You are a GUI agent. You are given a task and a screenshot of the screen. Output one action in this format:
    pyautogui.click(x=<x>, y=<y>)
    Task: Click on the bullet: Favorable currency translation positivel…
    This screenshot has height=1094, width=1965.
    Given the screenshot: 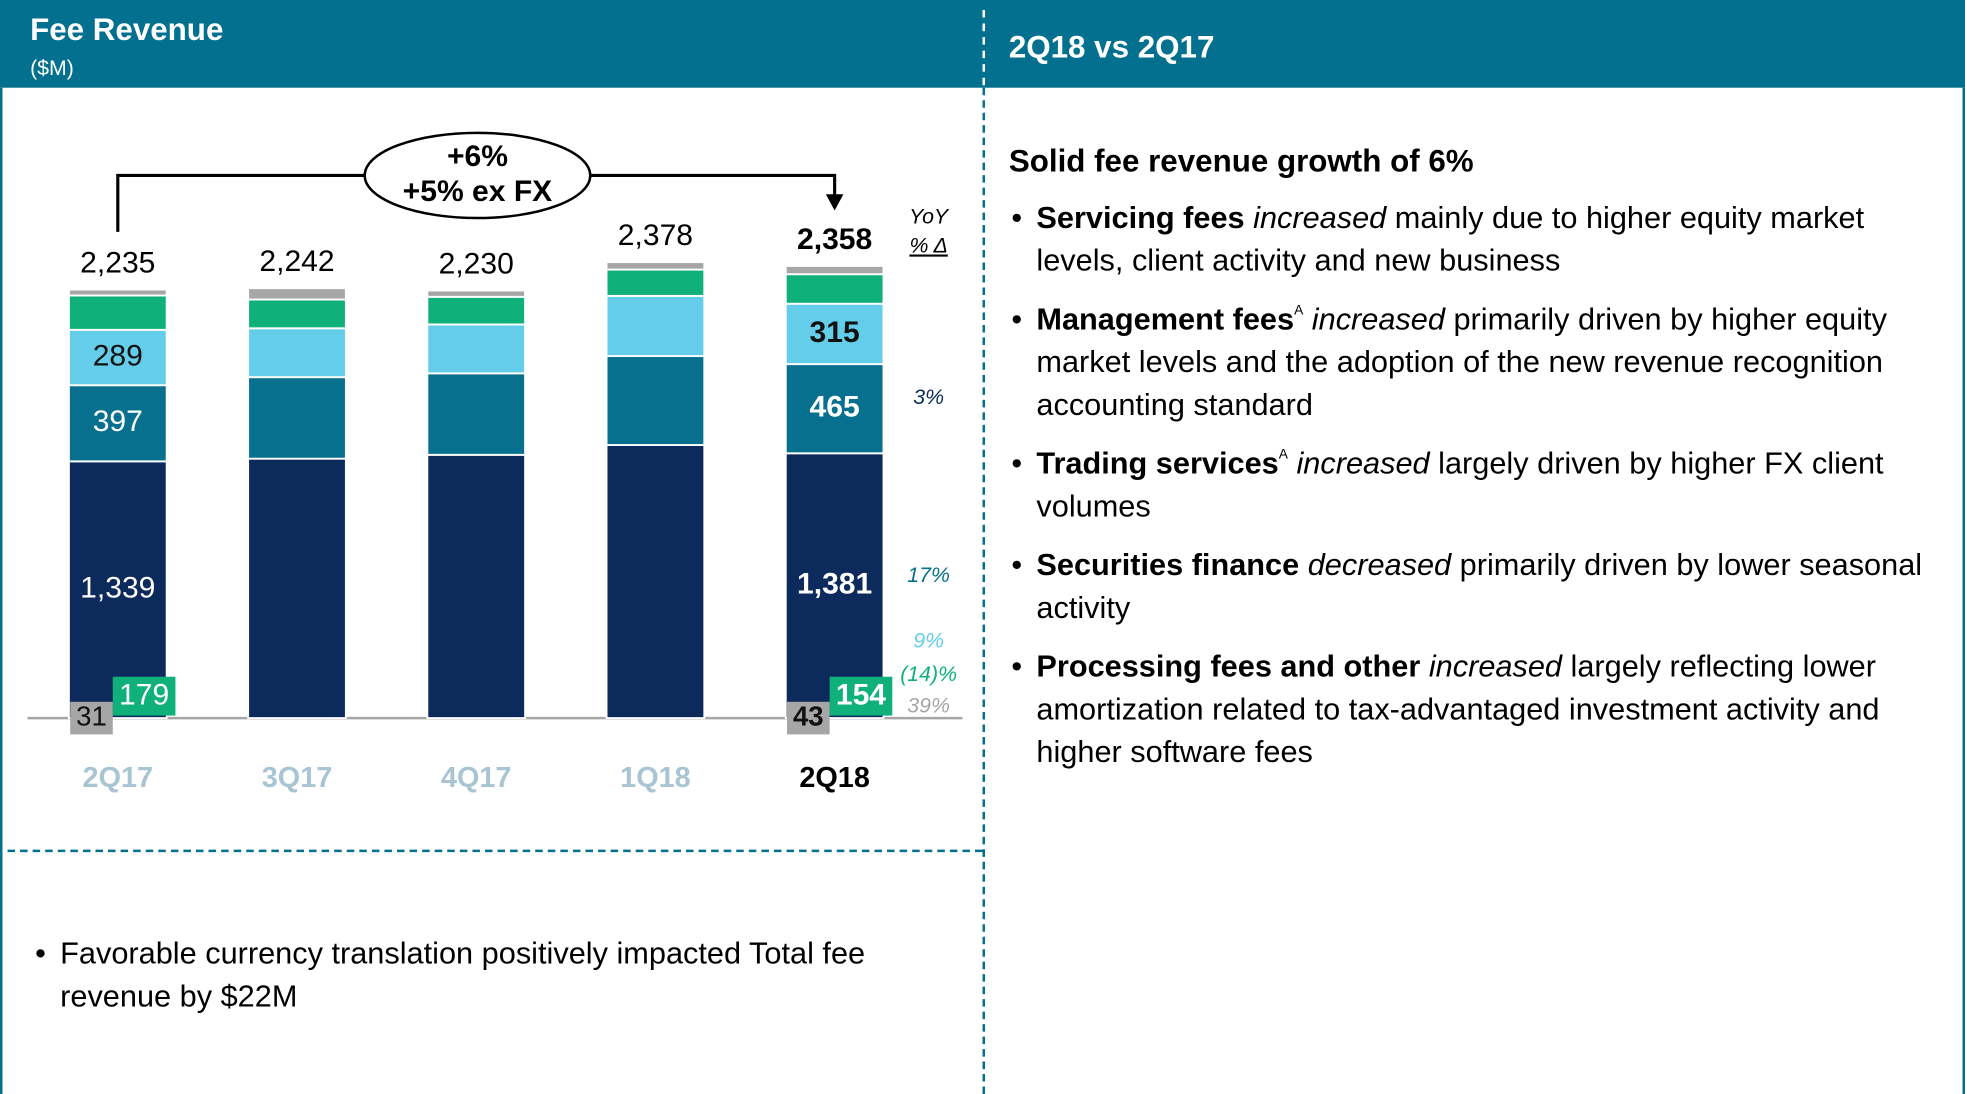 What is the action you would take?
    pyautogui.click(x=496, y=976)
    